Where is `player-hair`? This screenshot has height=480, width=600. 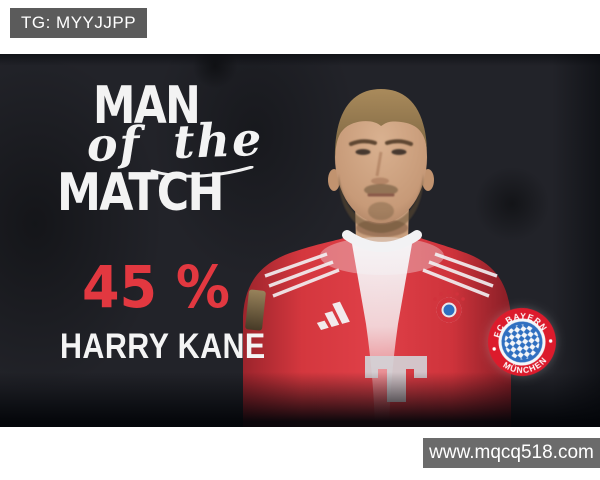 player-hair is located at coordinates (381, 126).